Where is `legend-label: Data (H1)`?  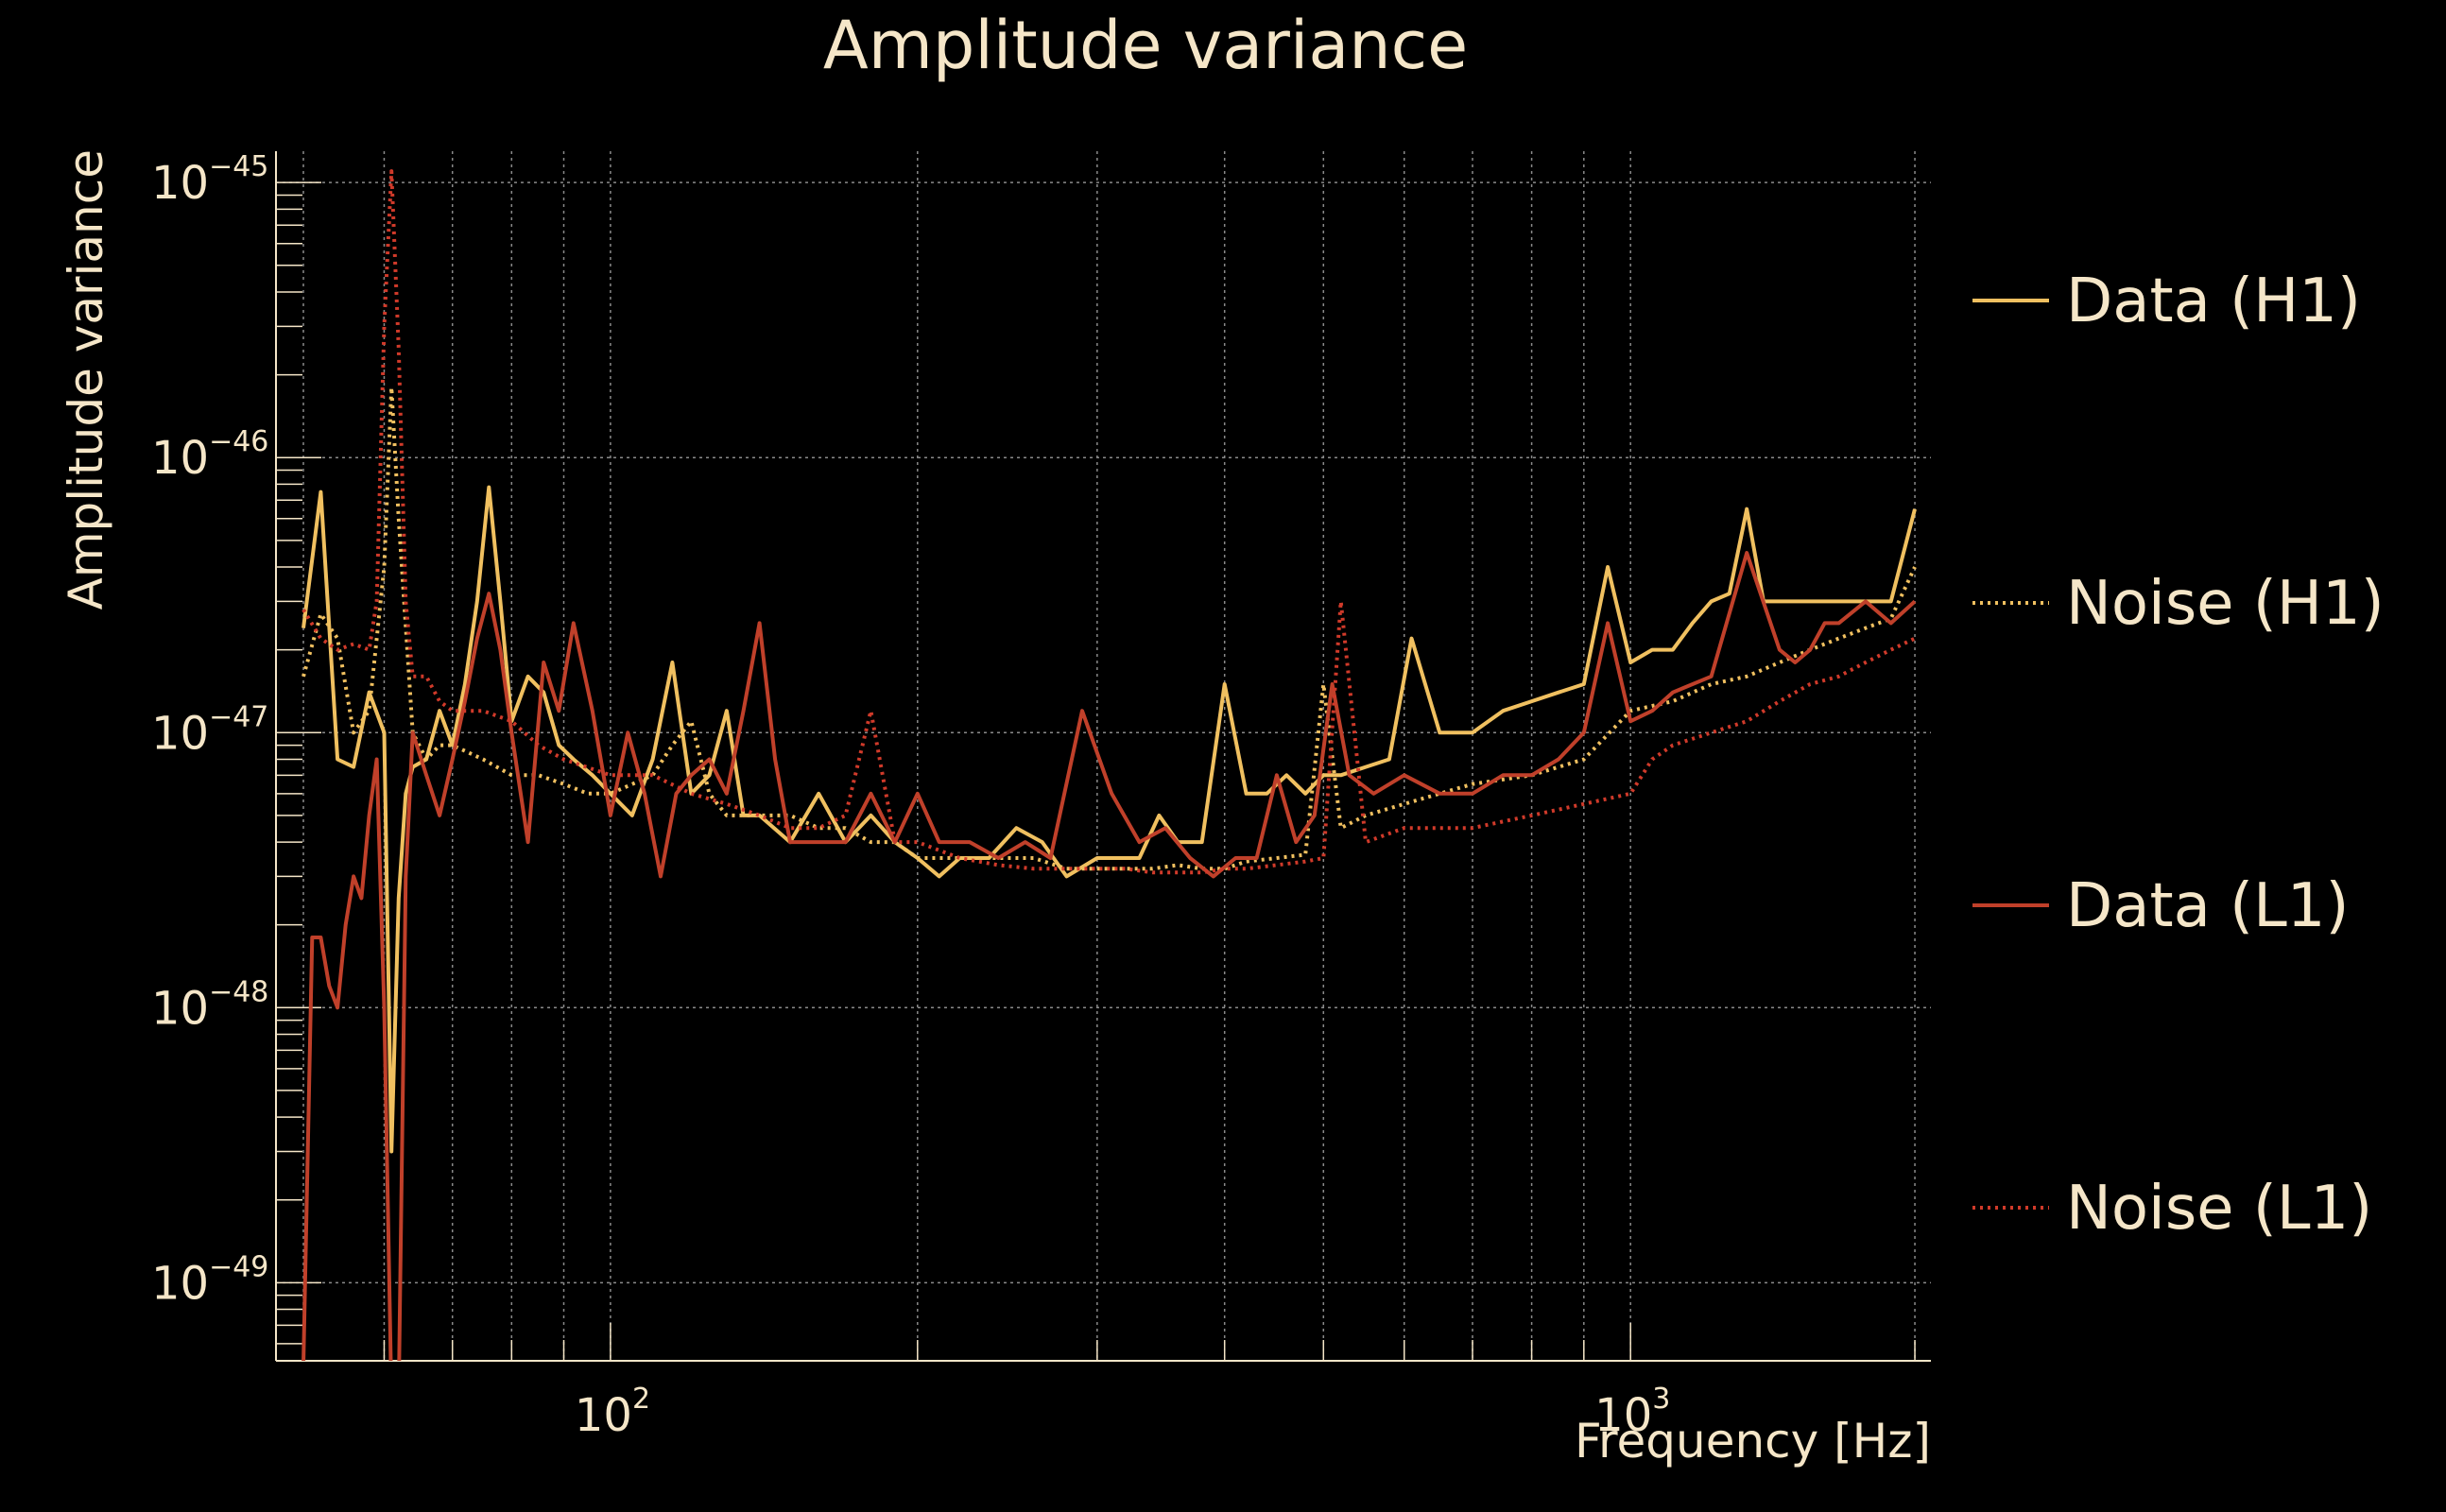 legend-label: Data (H1) is located at coordinates (2213, 301).